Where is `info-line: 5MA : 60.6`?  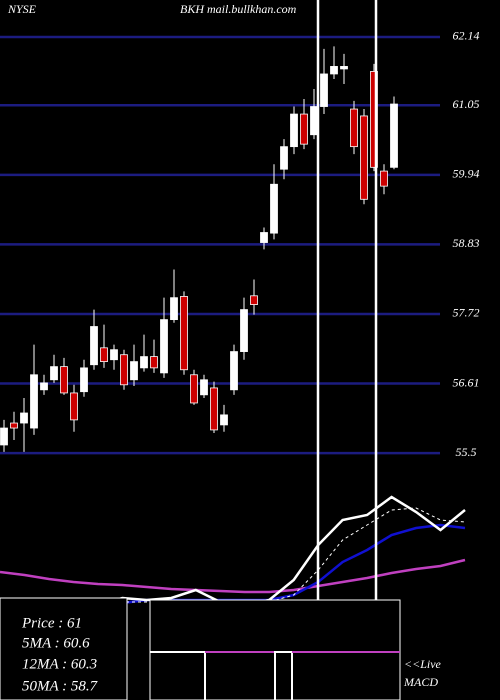 info-line: 5MA : 60.6 is located at coordinates (56, 643).